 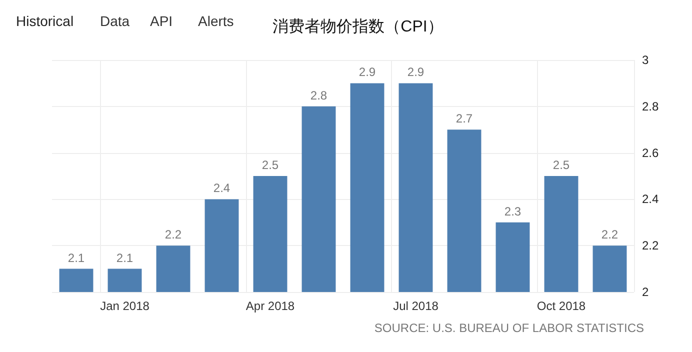 What do you see at coordinates (115, 21) in the screenshot?
I see `text: Data` at bounding box center [115, 21].